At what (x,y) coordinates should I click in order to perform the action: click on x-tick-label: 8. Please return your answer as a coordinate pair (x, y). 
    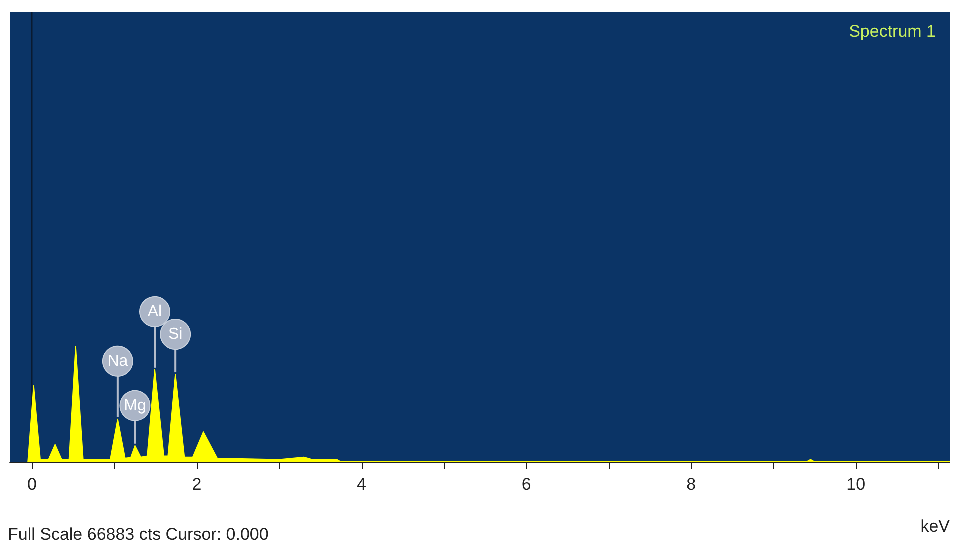
    Looking at the image, I should click on (691, 484).